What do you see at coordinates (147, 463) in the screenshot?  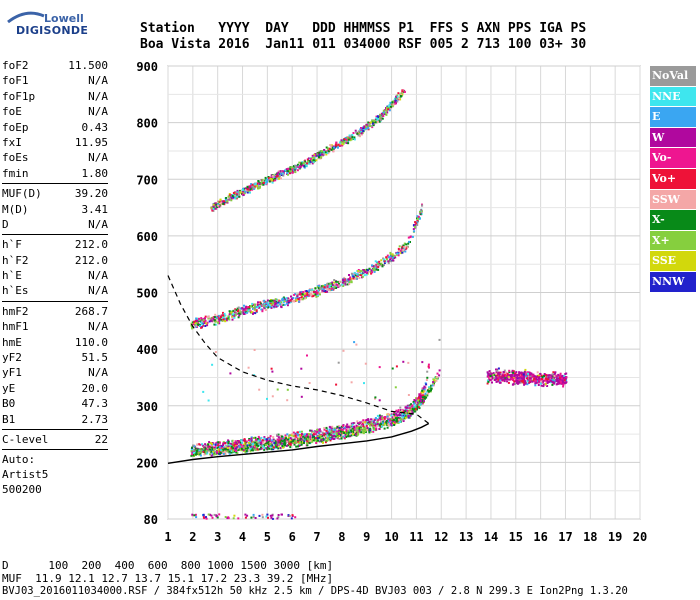 I see `y-tick-label: 200` at bounding box center [147, 463].